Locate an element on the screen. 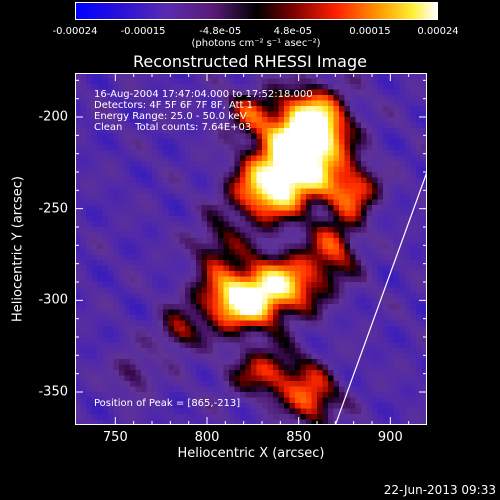 Image resolution: width=500 pixels, height=500 pixels. x-tick-label: 900 is located at coordinates (390, 437).